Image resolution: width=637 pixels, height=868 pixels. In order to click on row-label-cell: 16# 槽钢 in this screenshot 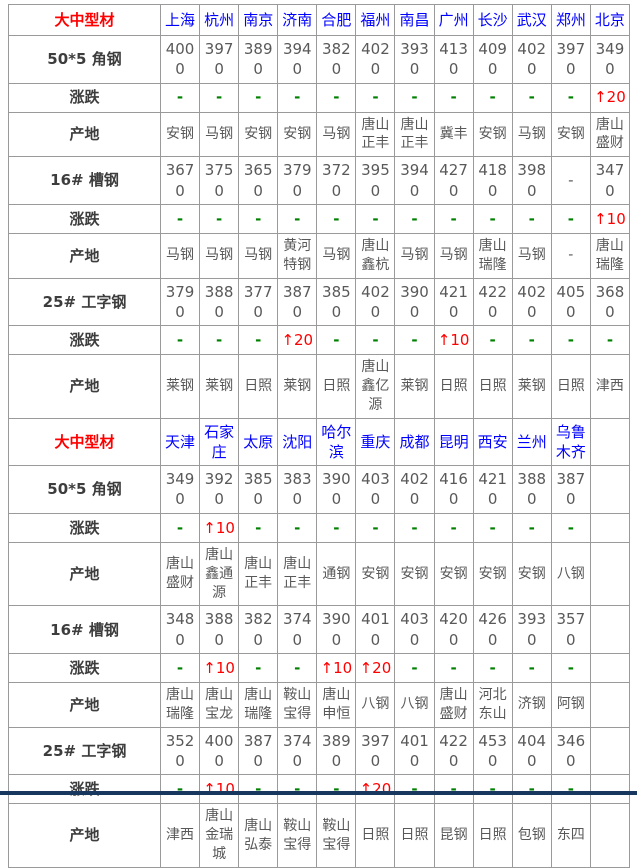, I will do `click(84, 180)`.